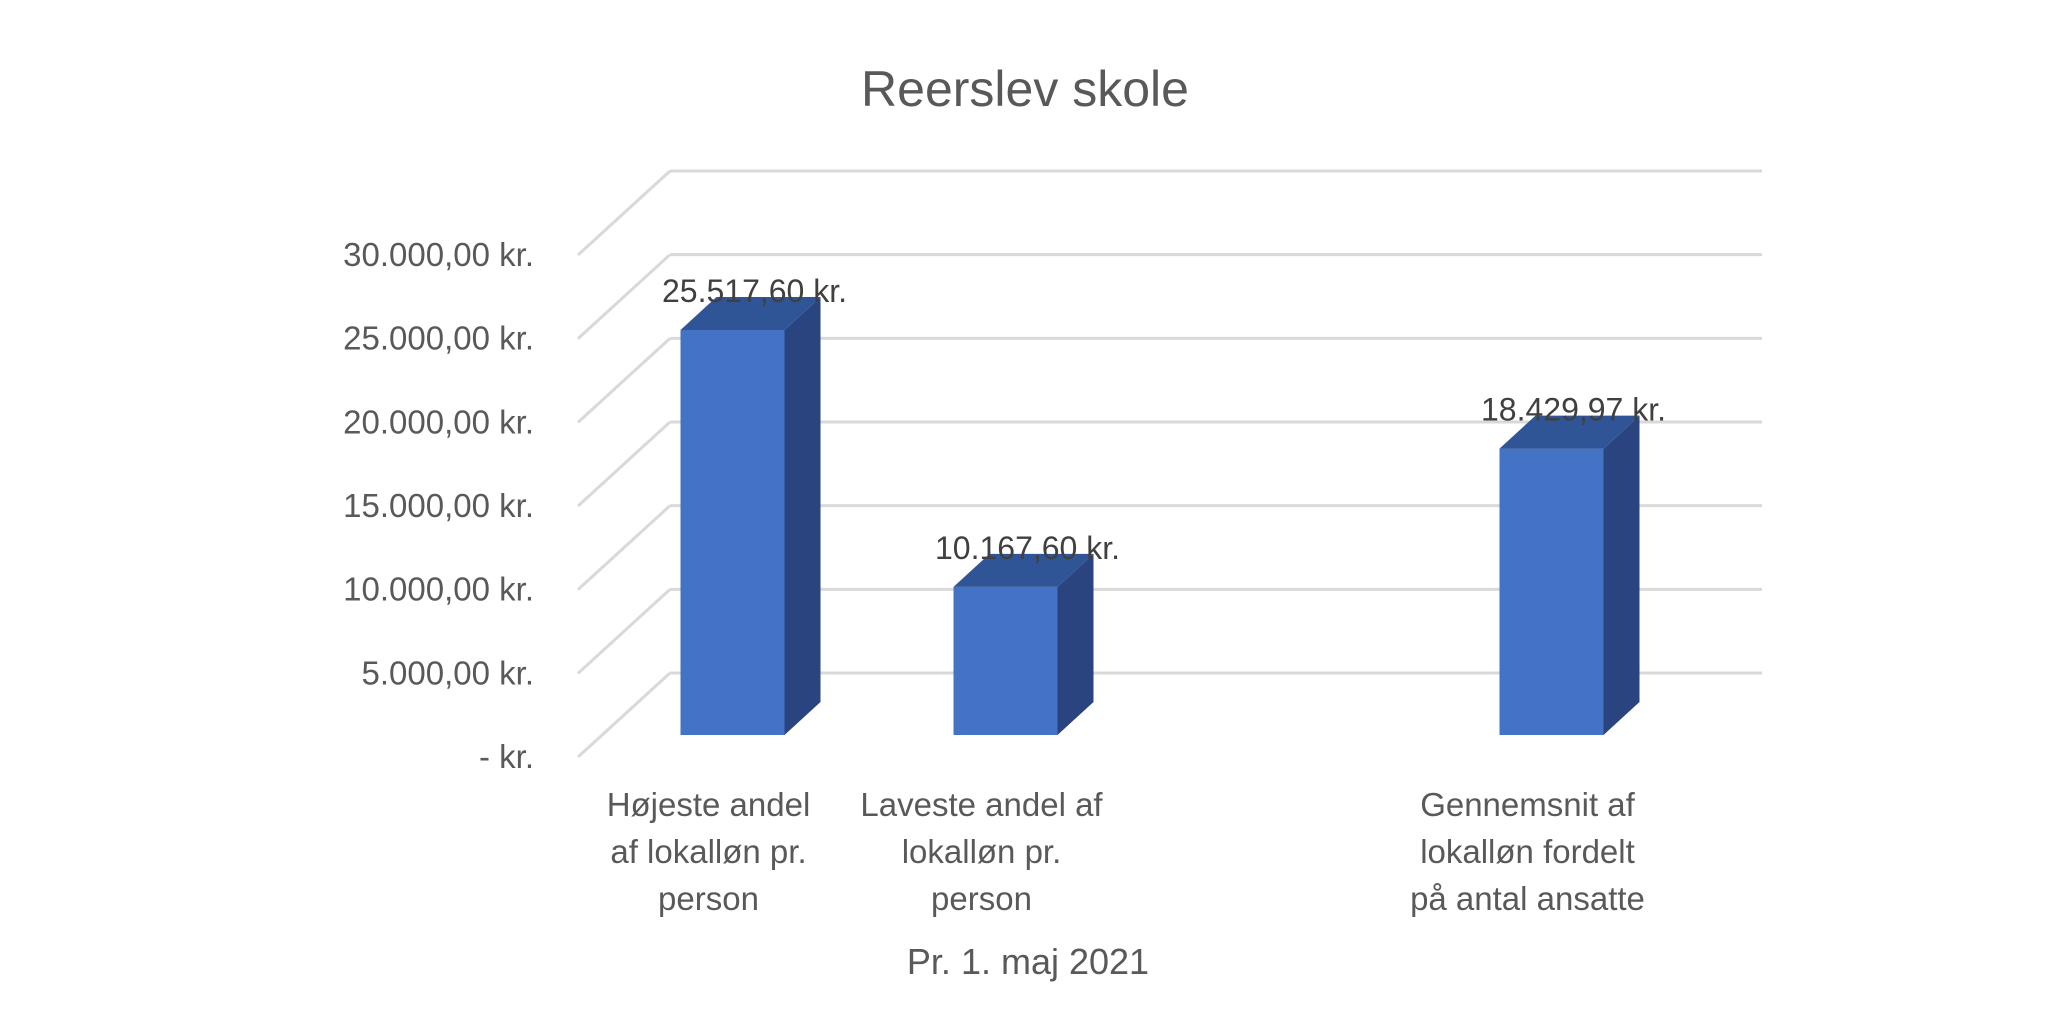 This screenshot has height=1034, width=2069. What do you see at coordinates (438, 589) in the screenshot?
I see `y-tick-label: 10.000,00 kr.` at bounding box center [438, 589].